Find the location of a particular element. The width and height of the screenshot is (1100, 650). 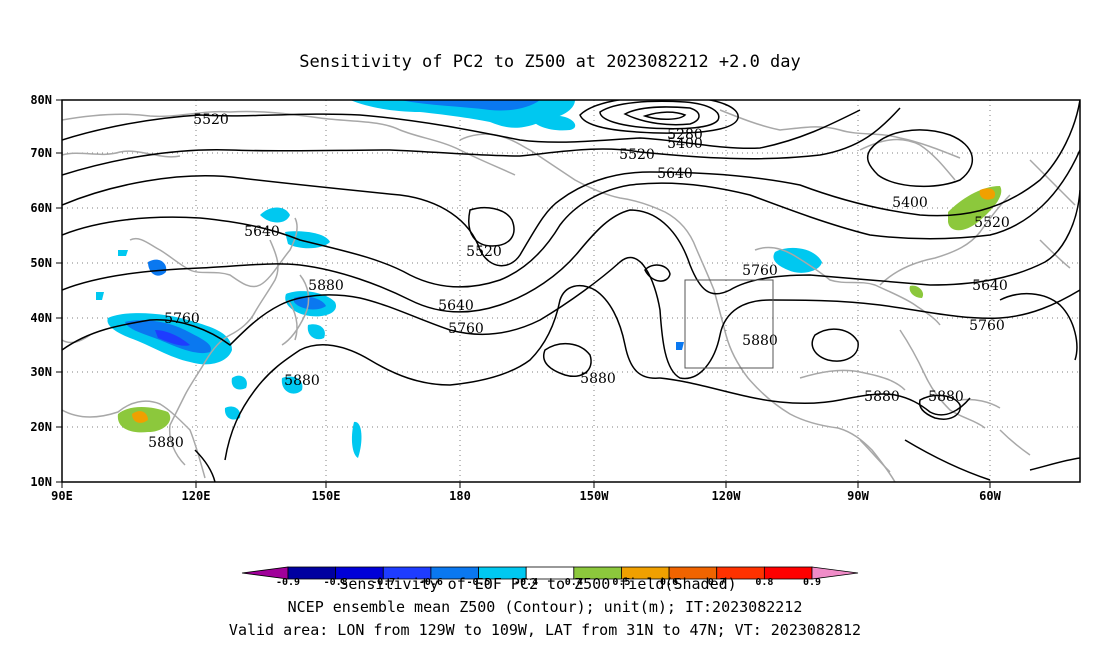

colorbar-tick-label: -0.5 is located at coordinates (478, 582).